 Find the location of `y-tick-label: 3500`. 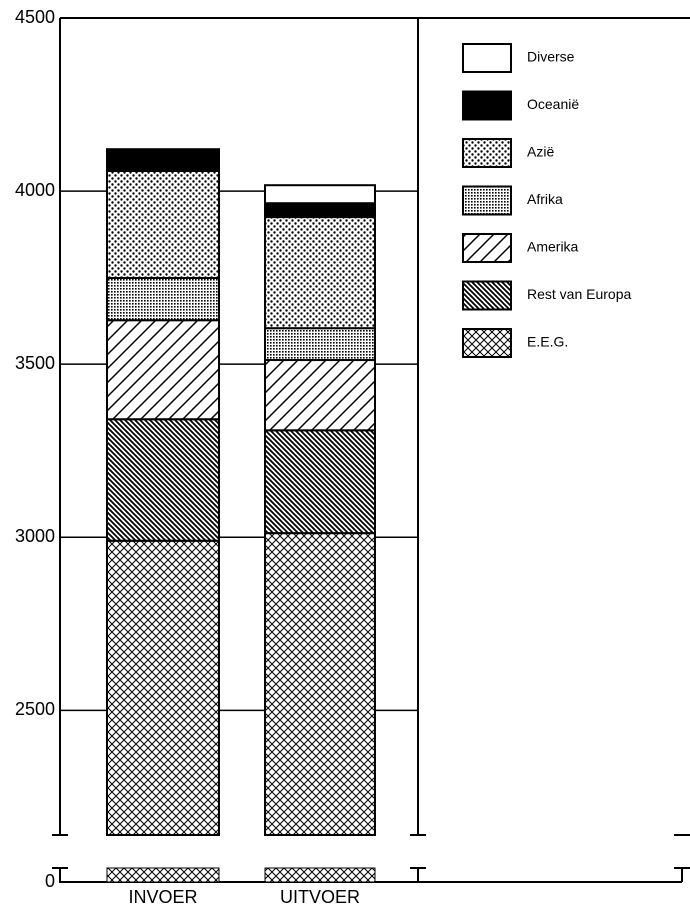

y-tick-label: 3500 is located at coordinates (35, 363).